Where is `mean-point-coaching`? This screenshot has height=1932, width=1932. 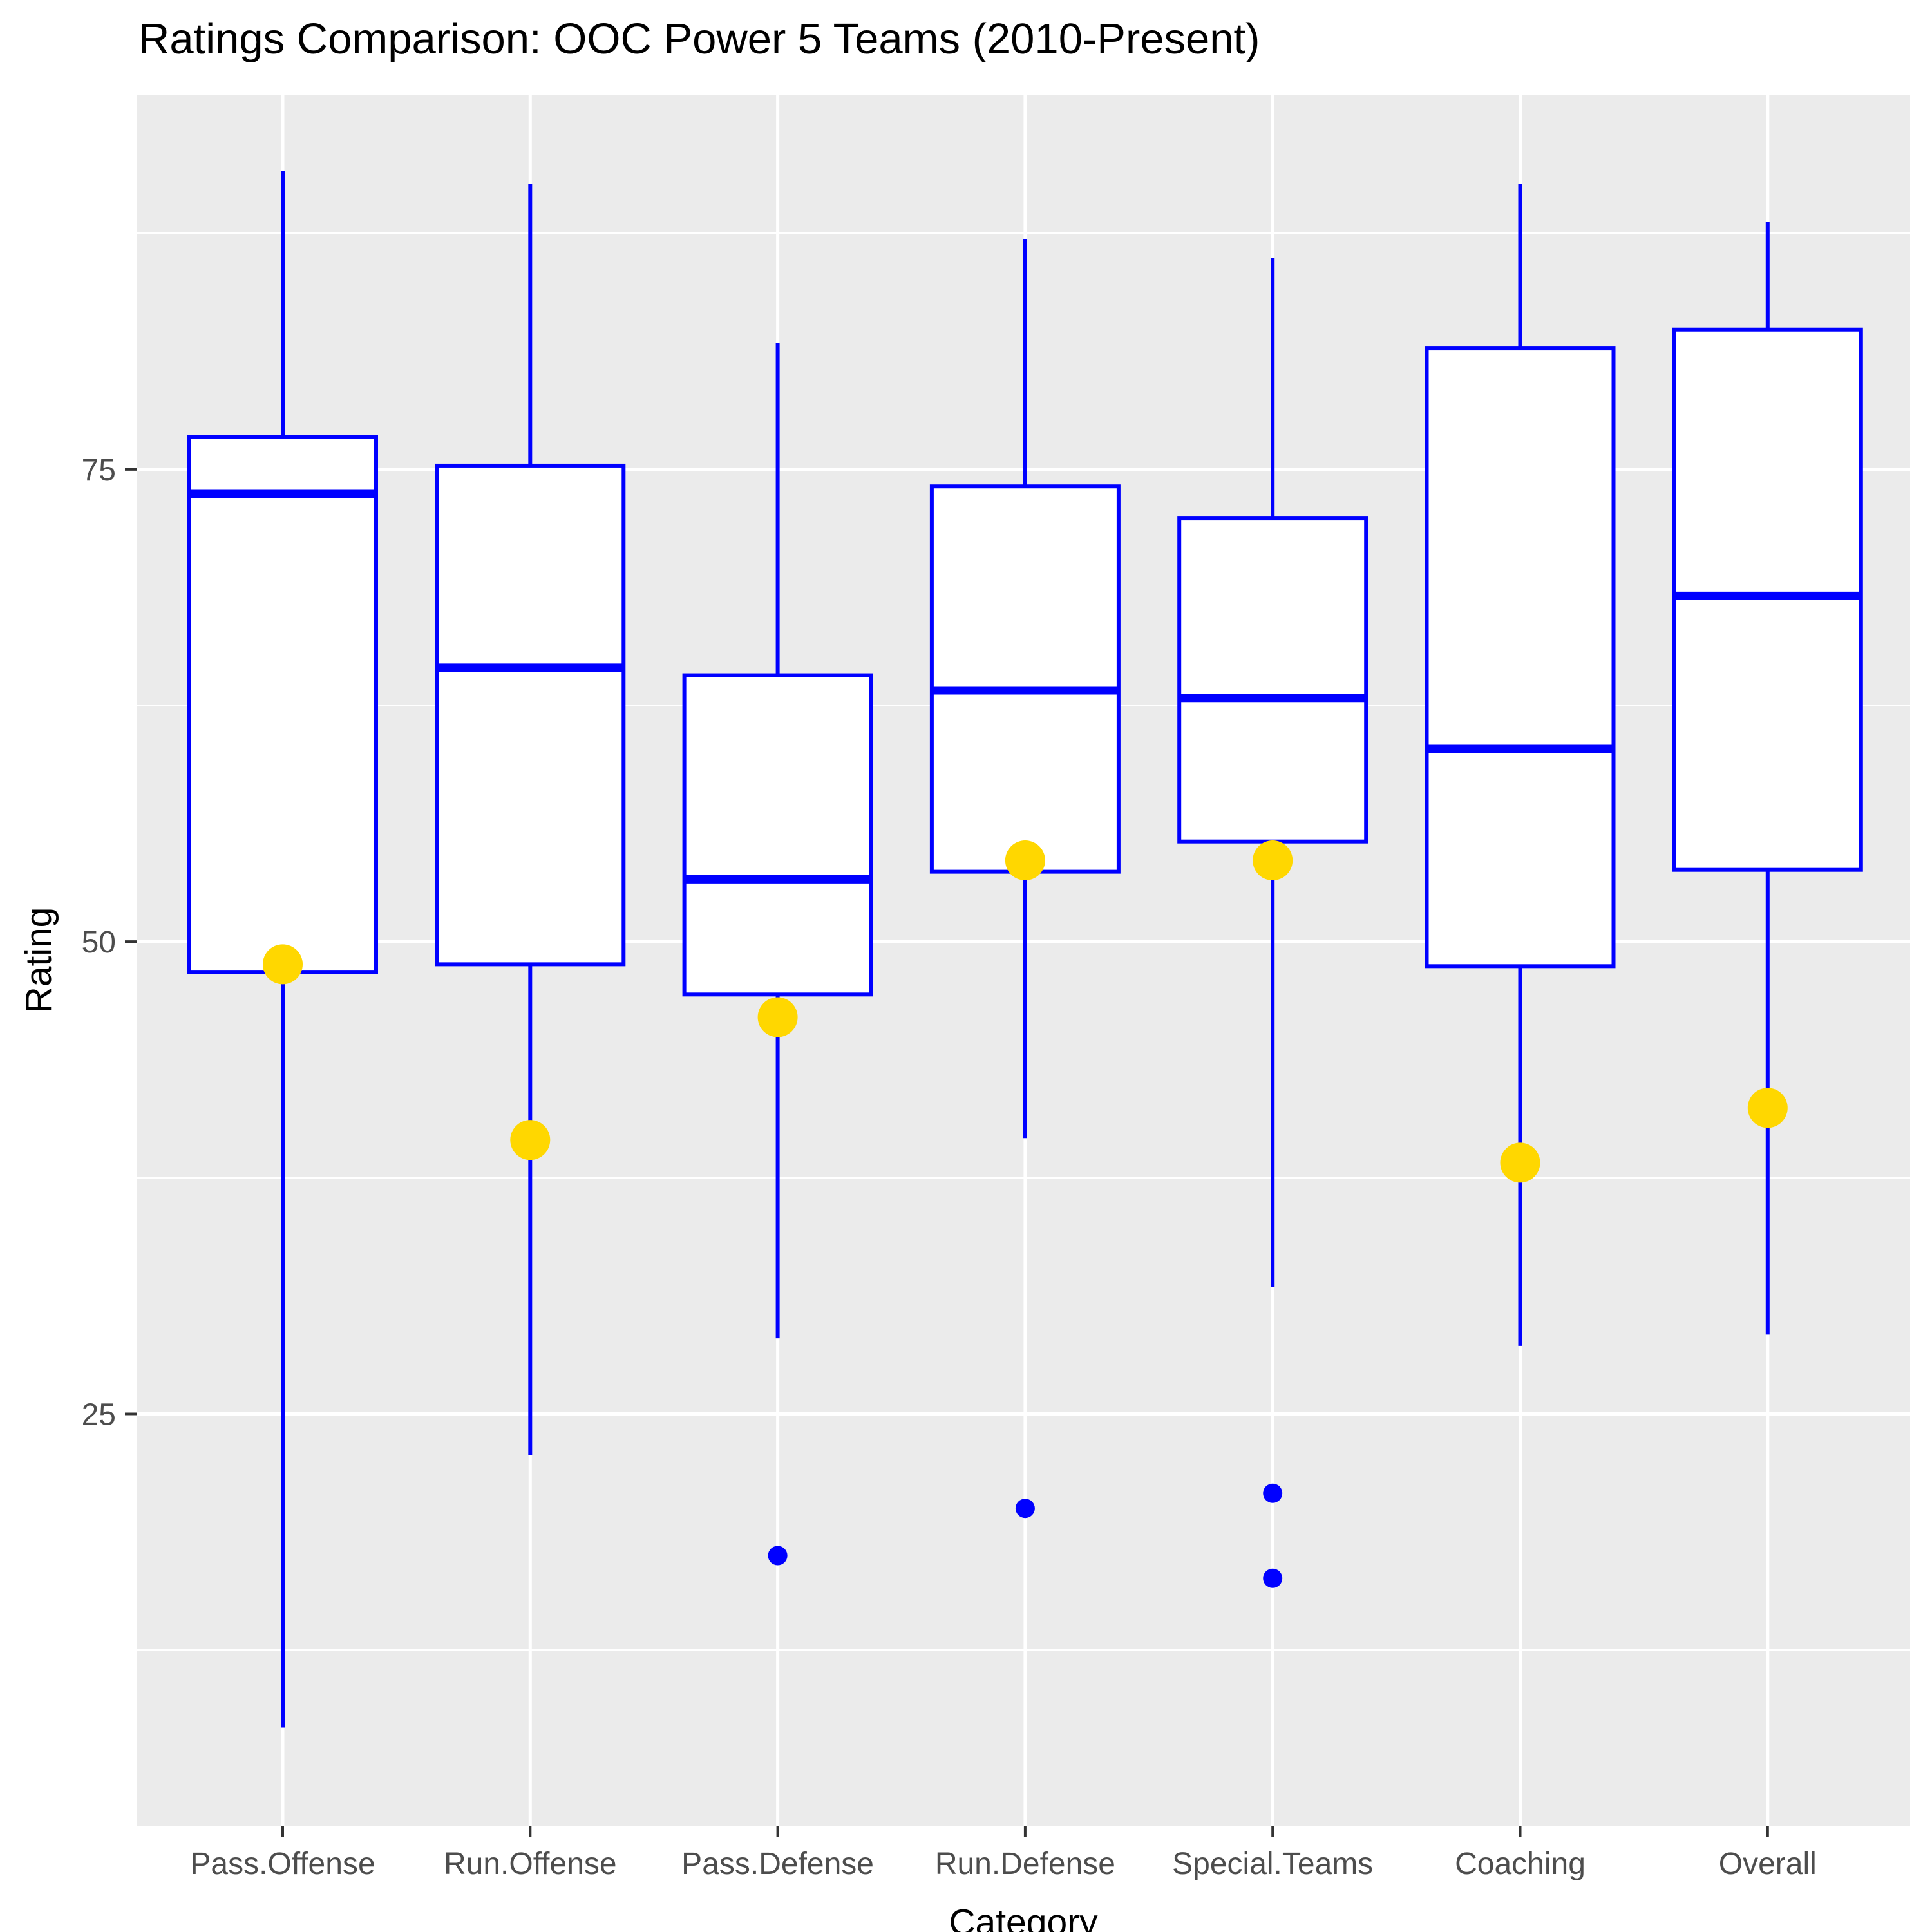
mean-point-coaching is located at coordinates (1520, 1162).